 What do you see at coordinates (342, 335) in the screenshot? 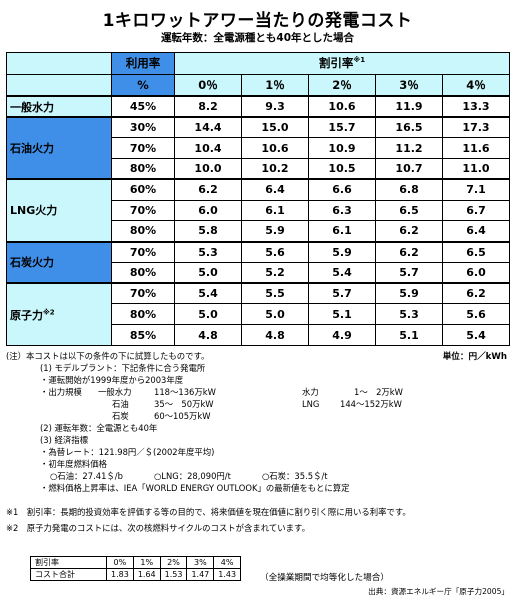
I see `value-cell: 4.9` at bounding box center [342, 335].